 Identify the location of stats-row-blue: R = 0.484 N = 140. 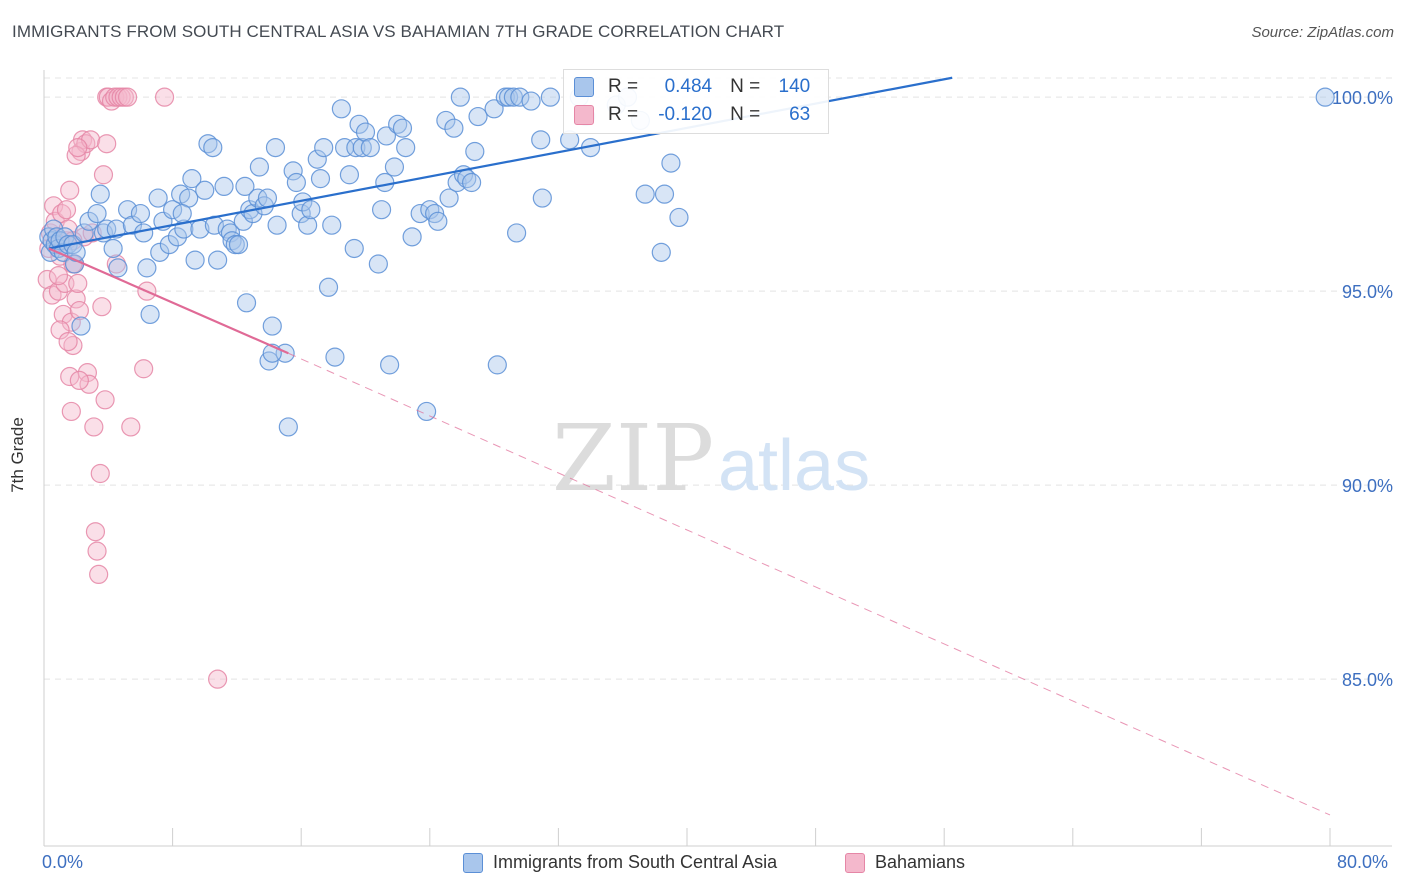
(692, 87).